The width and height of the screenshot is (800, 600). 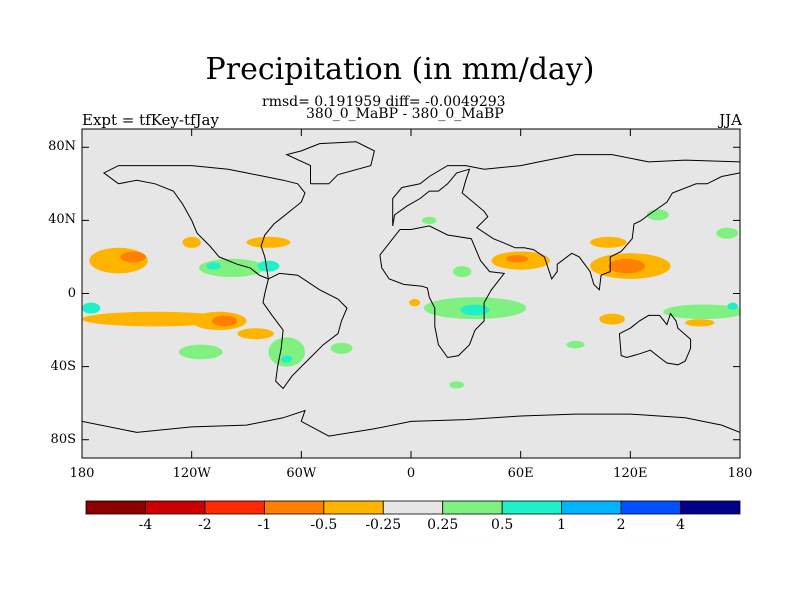 What do you see at coordinates (442, 292) in the screenshot?
I see `coastline-africa` at bounding box center [442, 292].